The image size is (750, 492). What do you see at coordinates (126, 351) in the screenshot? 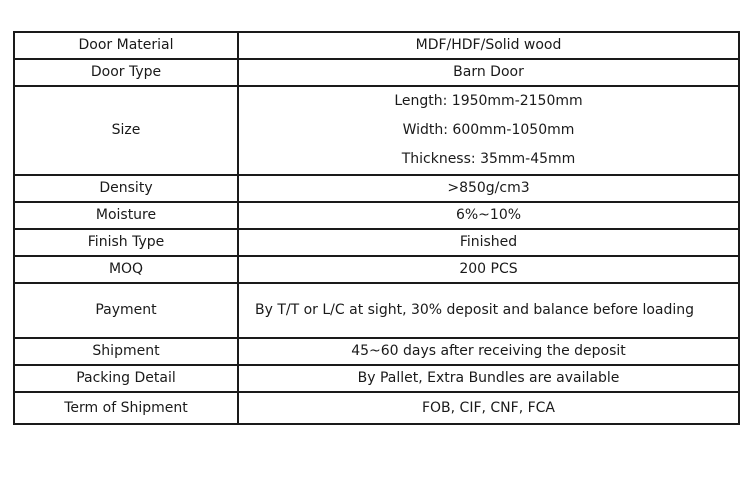
I see `row-label: Shipment` at bounding box center [126, 351].